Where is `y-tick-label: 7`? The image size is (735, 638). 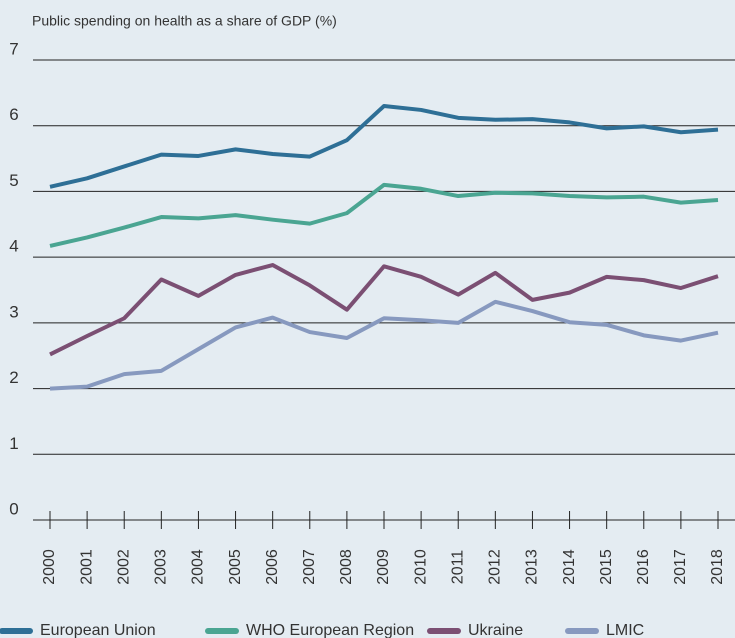
y-tick-label: 7 is located at coordinates (13, 48).